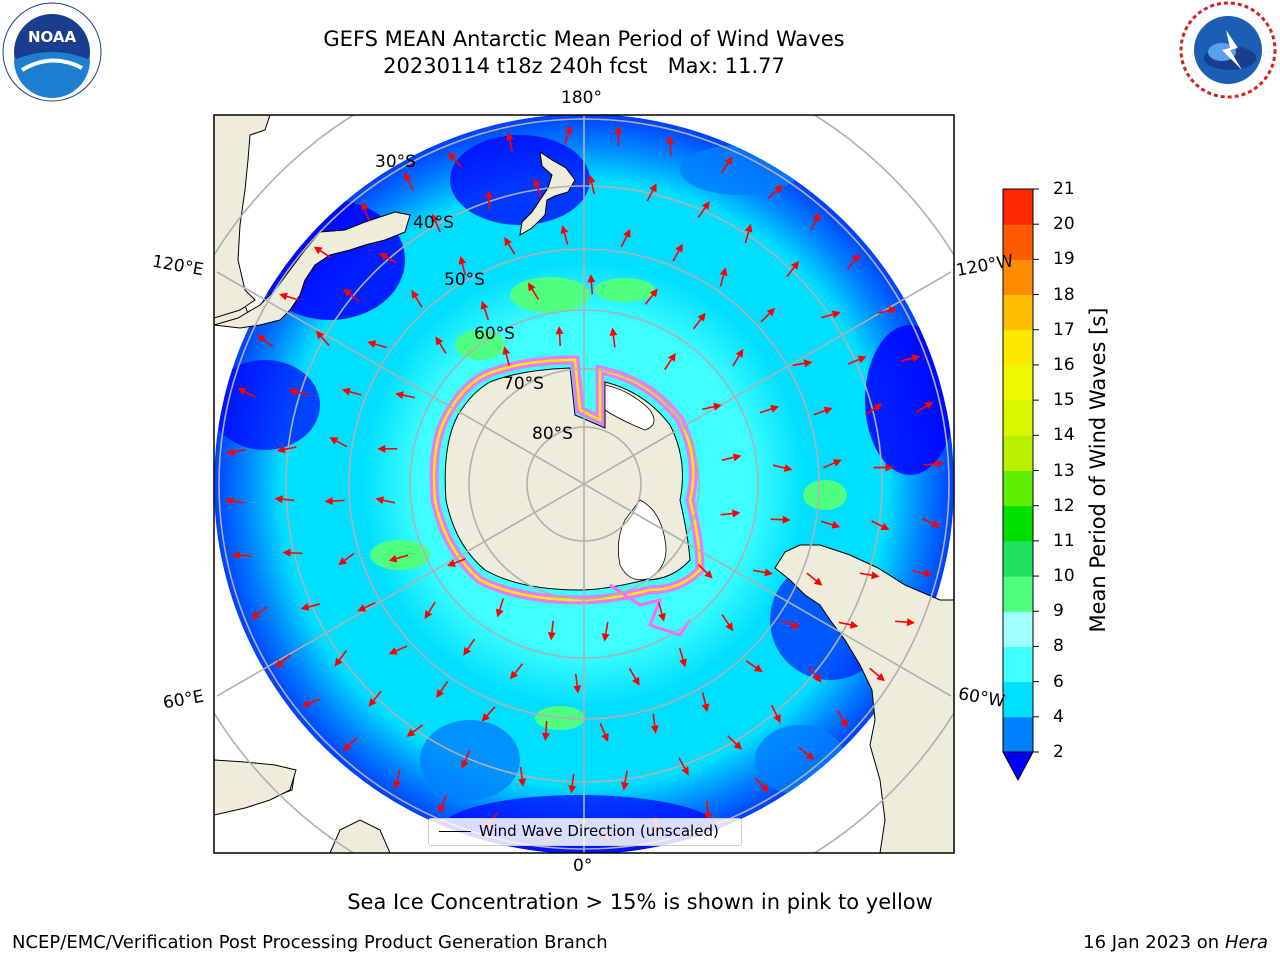  What do you see at coordinates (1064, 435) in the screenshot?
I see `colorbar-tick-label: 14` at bounding box center [1064, 435].